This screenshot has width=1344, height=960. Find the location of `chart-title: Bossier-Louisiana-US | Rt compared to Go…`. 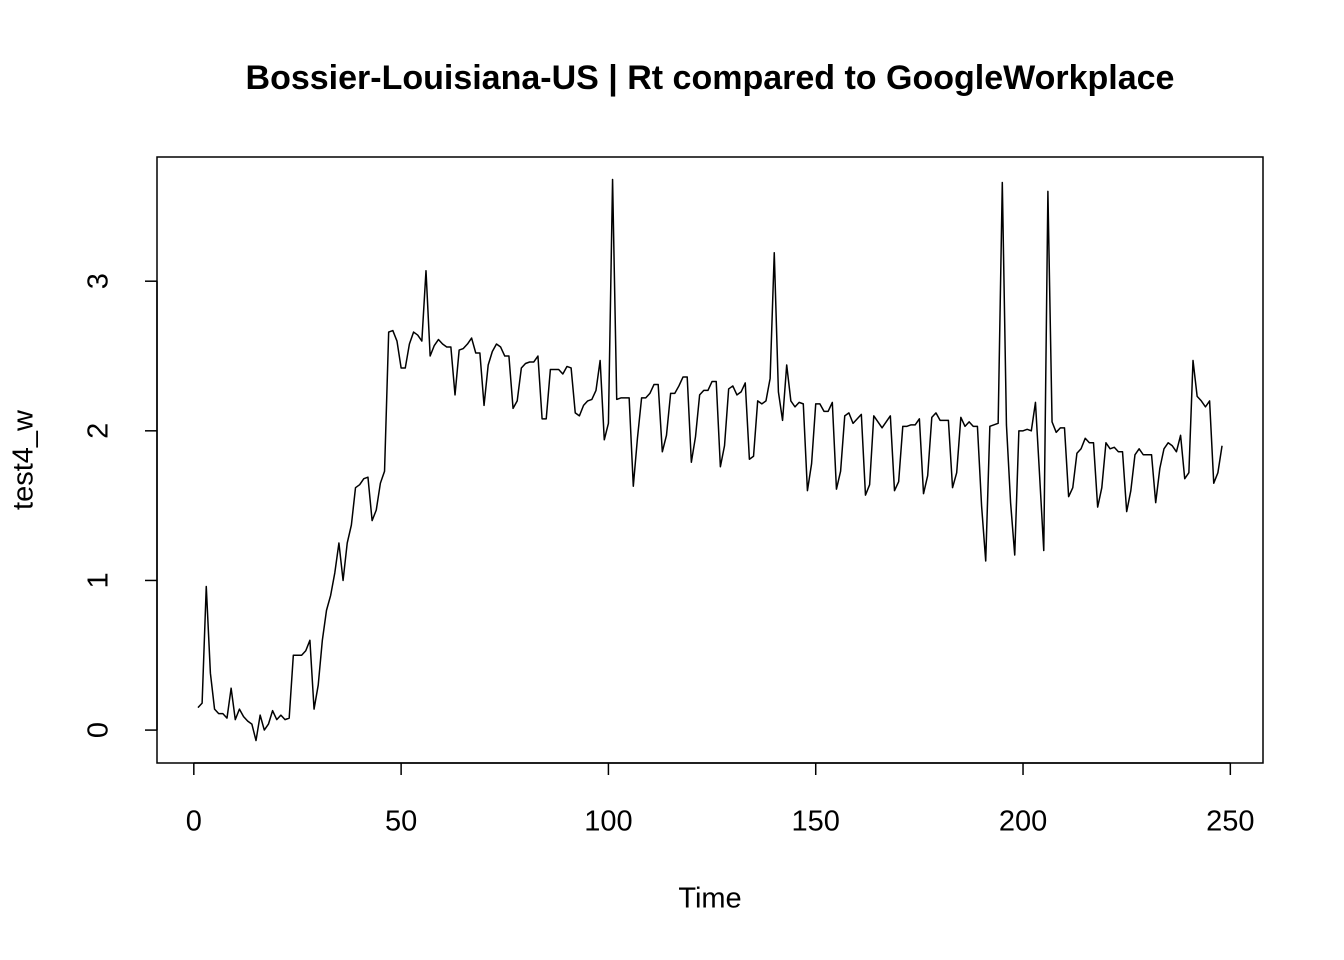

chart-title: Bossier-Louisiana-US | Rt compared to Go… is located at coordinates (710, 78).